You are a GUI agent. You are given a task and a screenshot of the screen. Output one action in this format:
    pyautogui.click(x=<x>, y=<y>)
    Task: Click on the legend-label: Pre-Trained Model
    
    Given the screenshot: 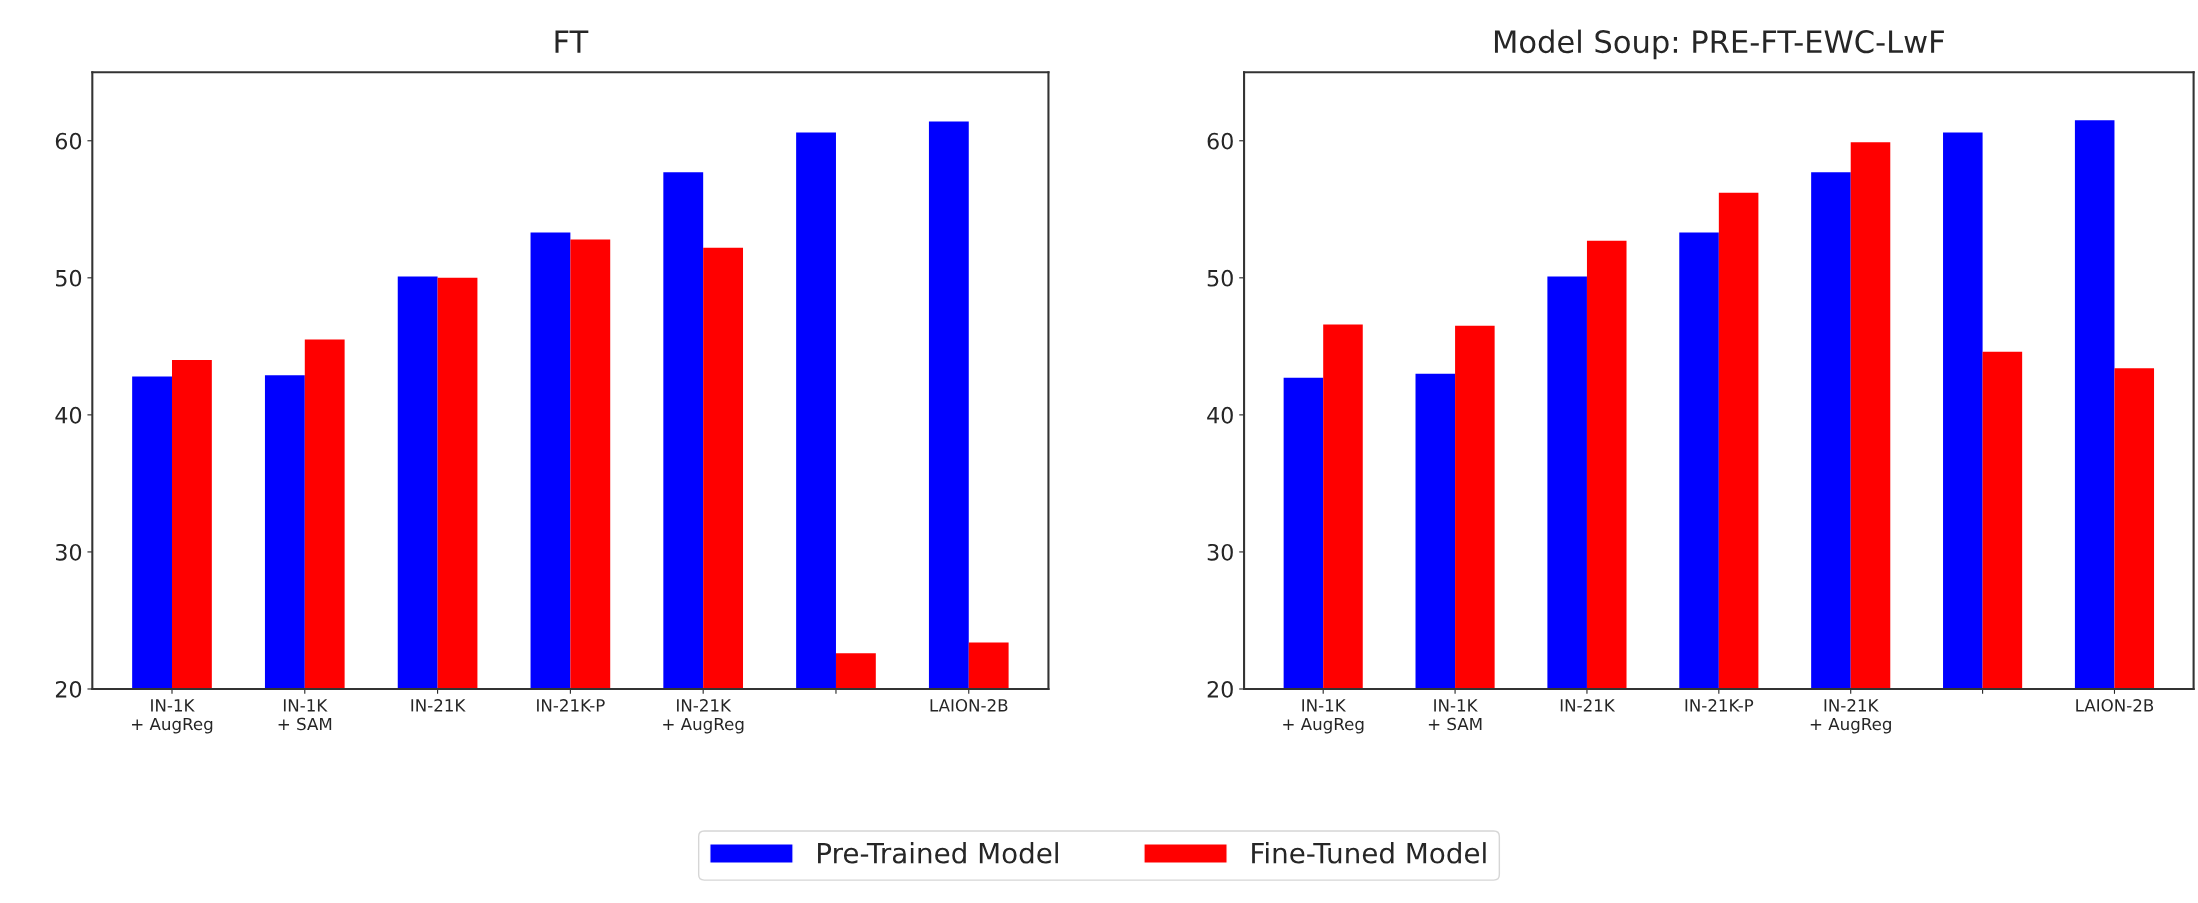 What is the action you would take?
    pyautogui.click(x=938, y=853)
    